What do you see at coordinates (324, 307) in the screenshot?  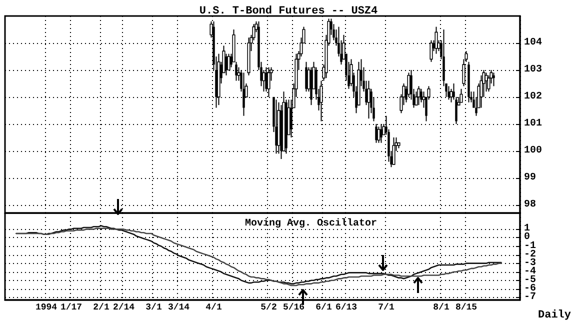 I see `x-tick-label: 6/1` at bounding box center [324, 307].